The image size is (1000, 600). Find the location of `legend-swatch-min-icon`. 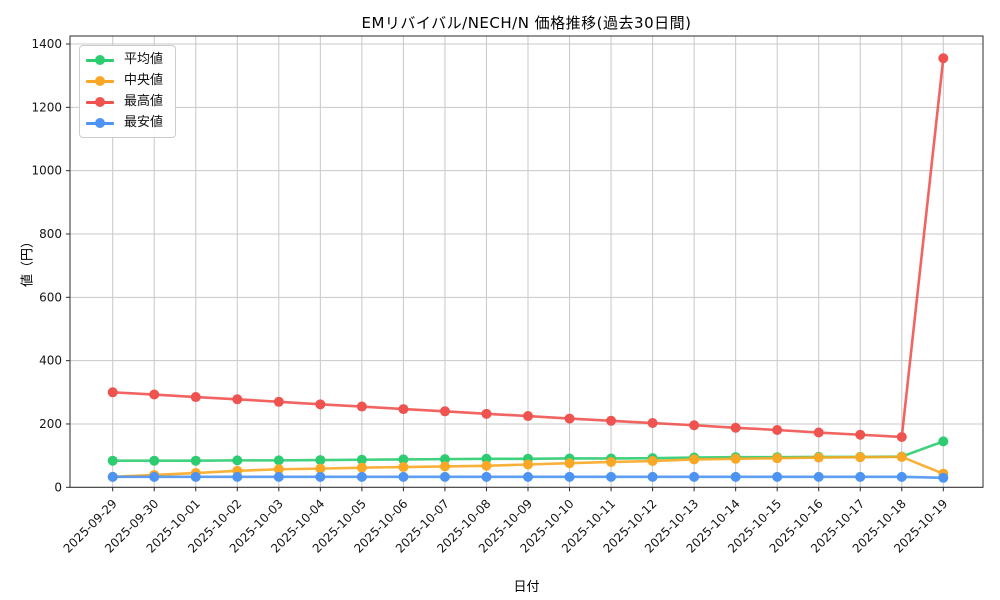

legend-swatch-min-icon is located at coordinates (100, 123).